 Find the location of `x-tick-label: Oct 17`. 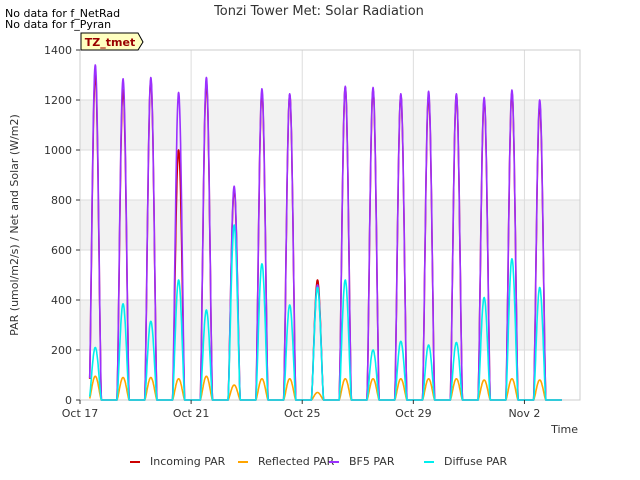

x-tick-label: Oct 17 is located at coordinates (80, 413).